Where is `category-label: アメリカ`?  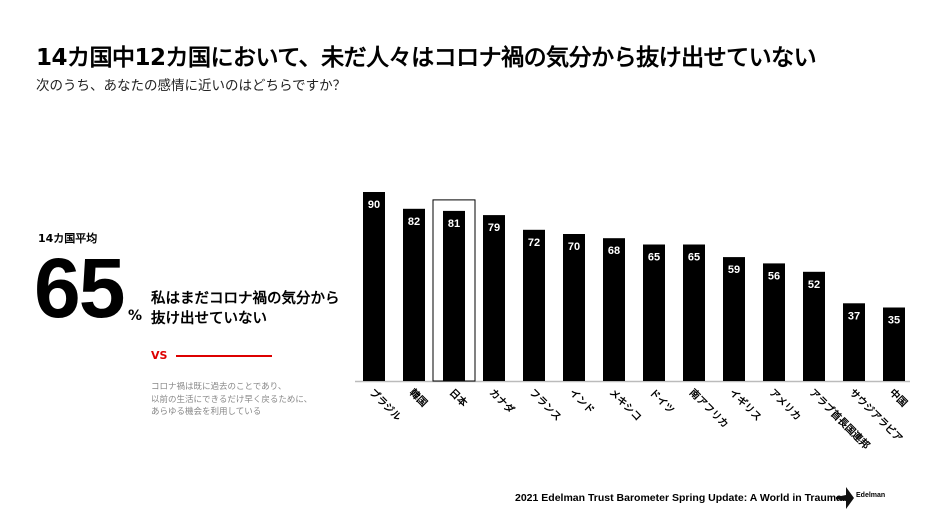
category-label: アメリカ is located at coordinates (785, 405).